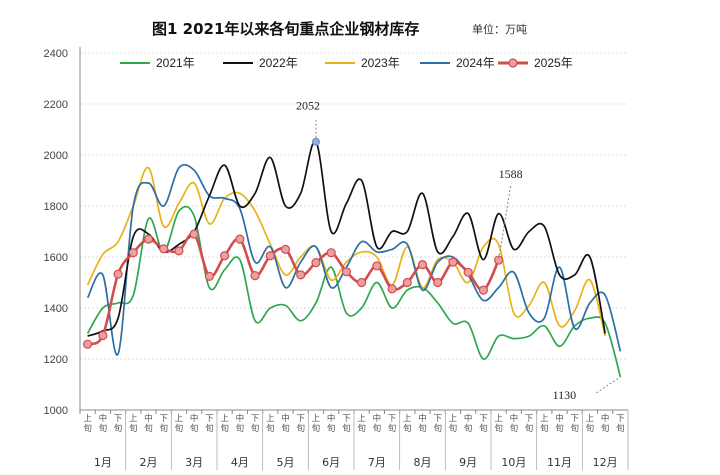 Image resolution: width=720 pixels, height=475 pixels. I want to click on x-tick-label-24: 下旬, so click(437, 424).